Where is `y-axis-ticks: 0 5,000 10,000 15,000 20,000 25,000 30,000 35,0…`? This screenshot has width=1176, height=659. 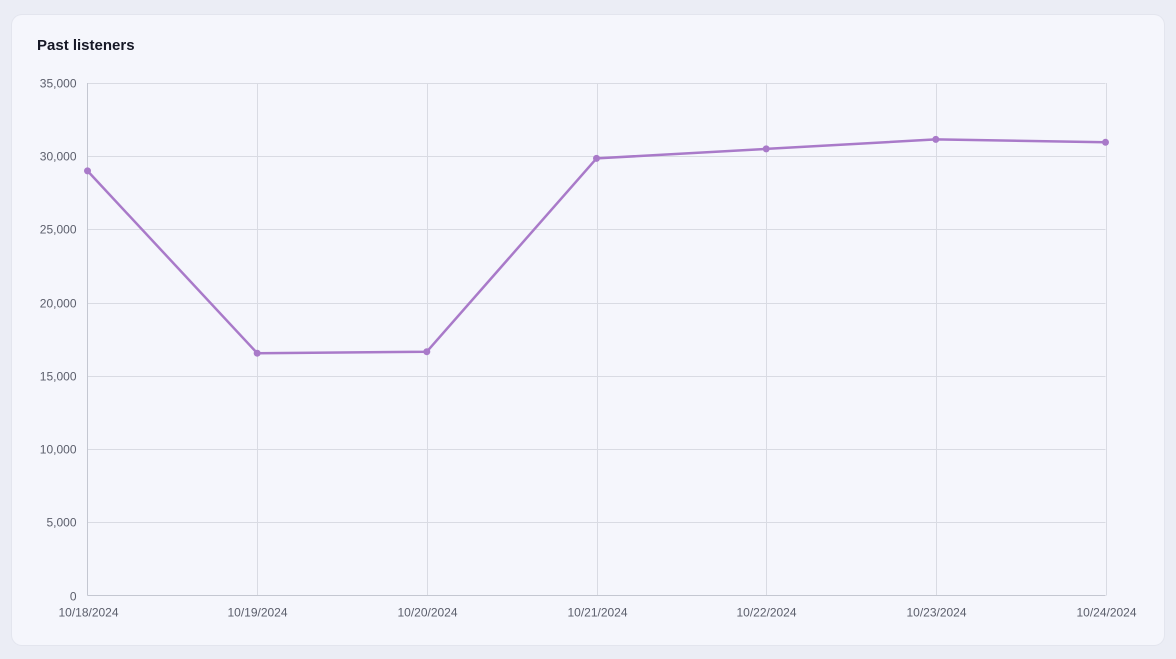 y-axis-ticks: 0 5,000 10,000 15,000 20,000 25,000 30,000 35,0… is located at coordinates (58, 340).